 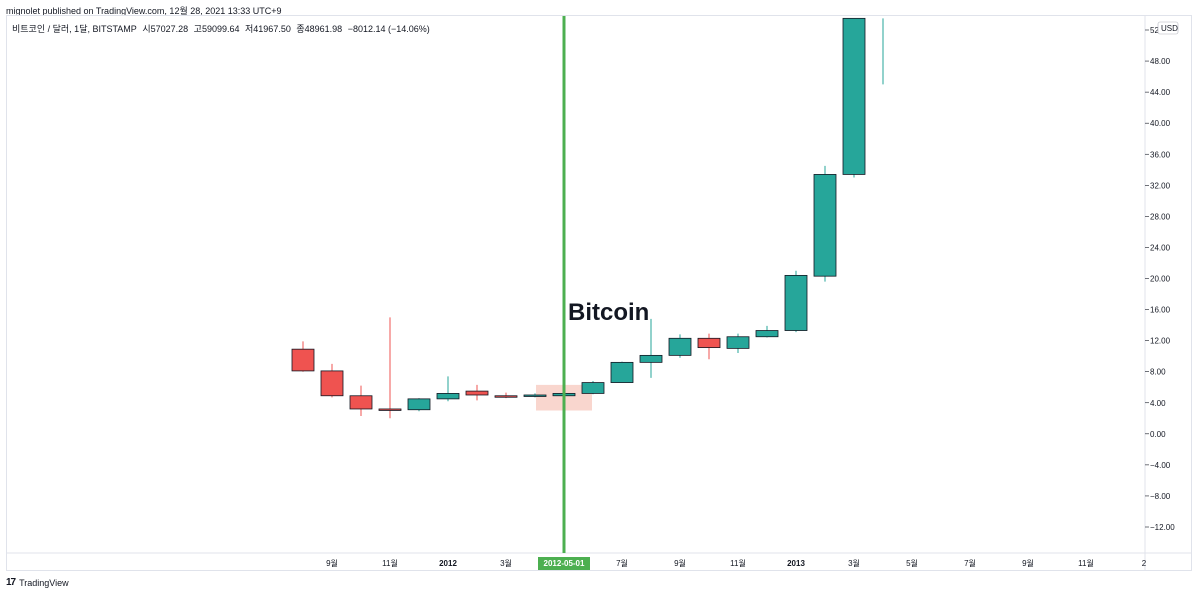 I want to click on y-tick-label: 16.00, so click(x=1160, y=310).